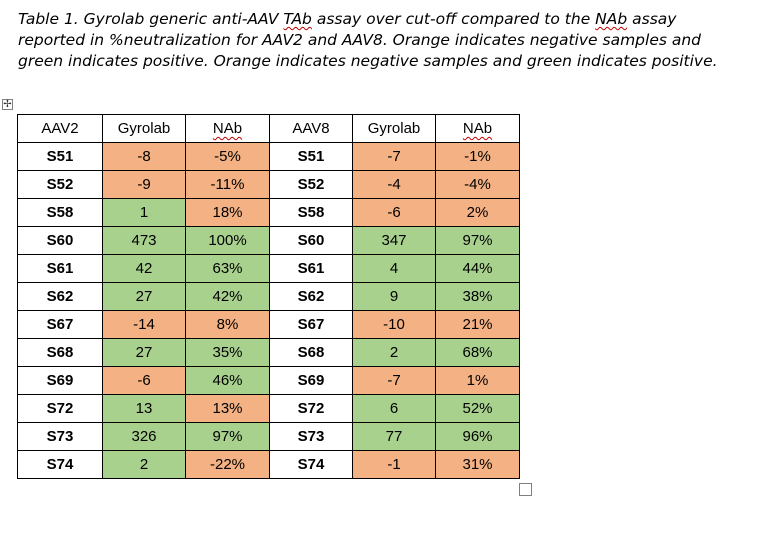 This screenshot has height=533, width=761. Describe the element at coordinates (60, 240) in the screenshot. I see `sample-aav2-cell: S60` at that location.